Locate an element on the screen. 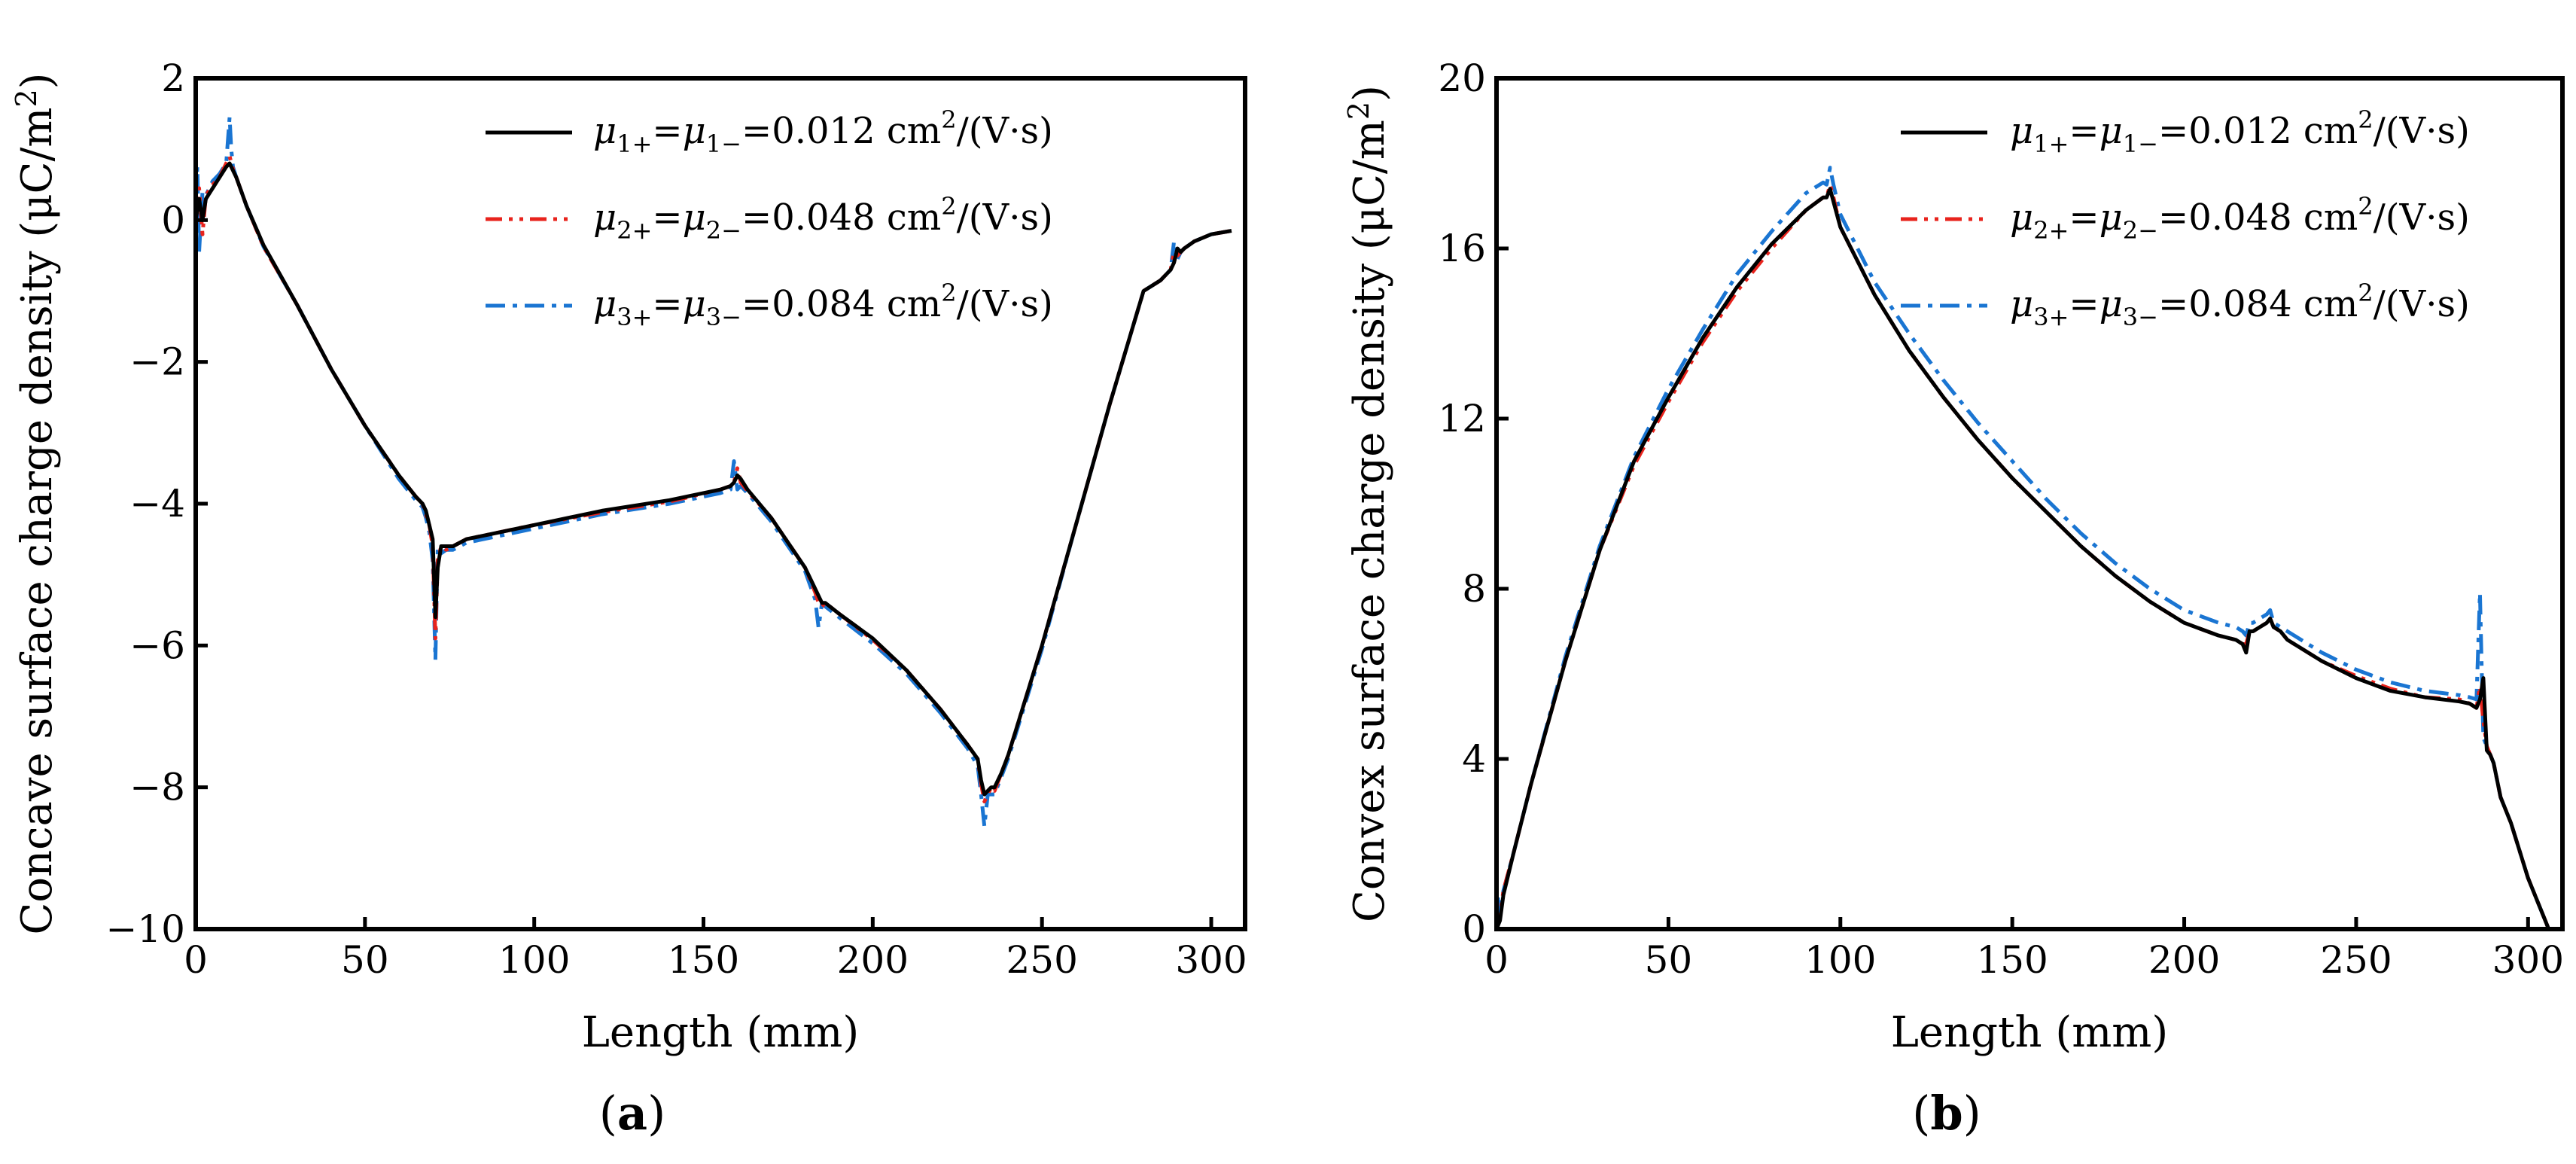  panel-b-xlabel: Length (mm) is located at coordinates (2030, 1032).